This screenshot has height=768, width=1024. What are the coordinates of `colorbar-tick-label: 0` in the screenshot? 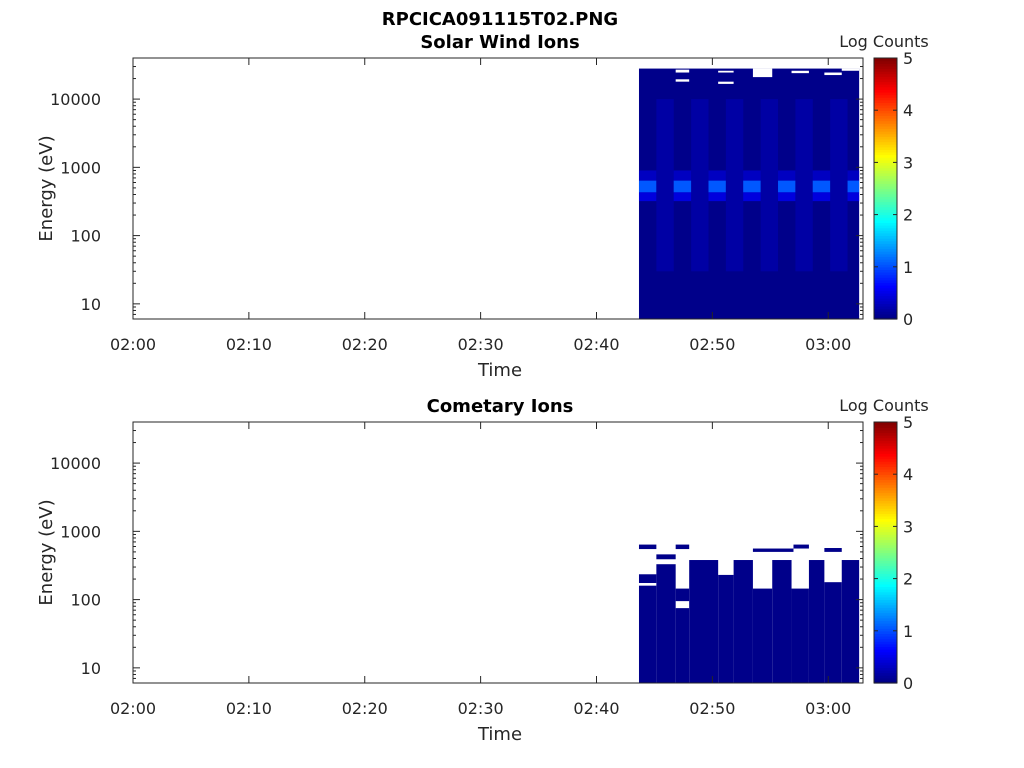 It's located at (908, 319).